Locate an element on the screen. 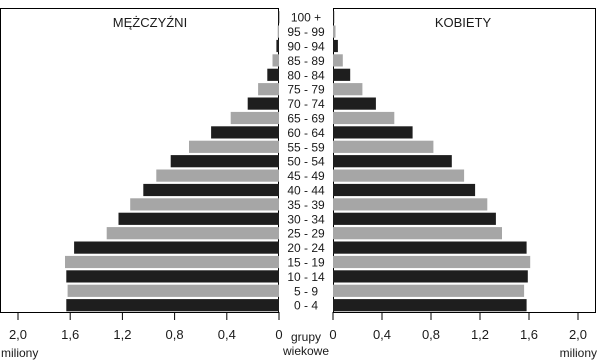  left-tick-label: 0 is located at coordinates (278, 334).